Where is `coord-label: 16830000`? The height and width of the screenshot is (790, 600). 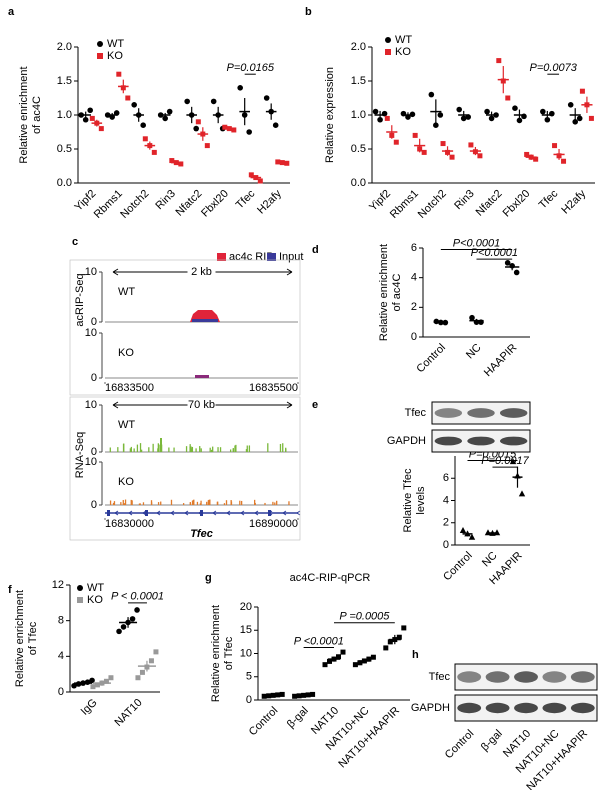 coord-label: 16830000 is located at coordinates (129, 524).